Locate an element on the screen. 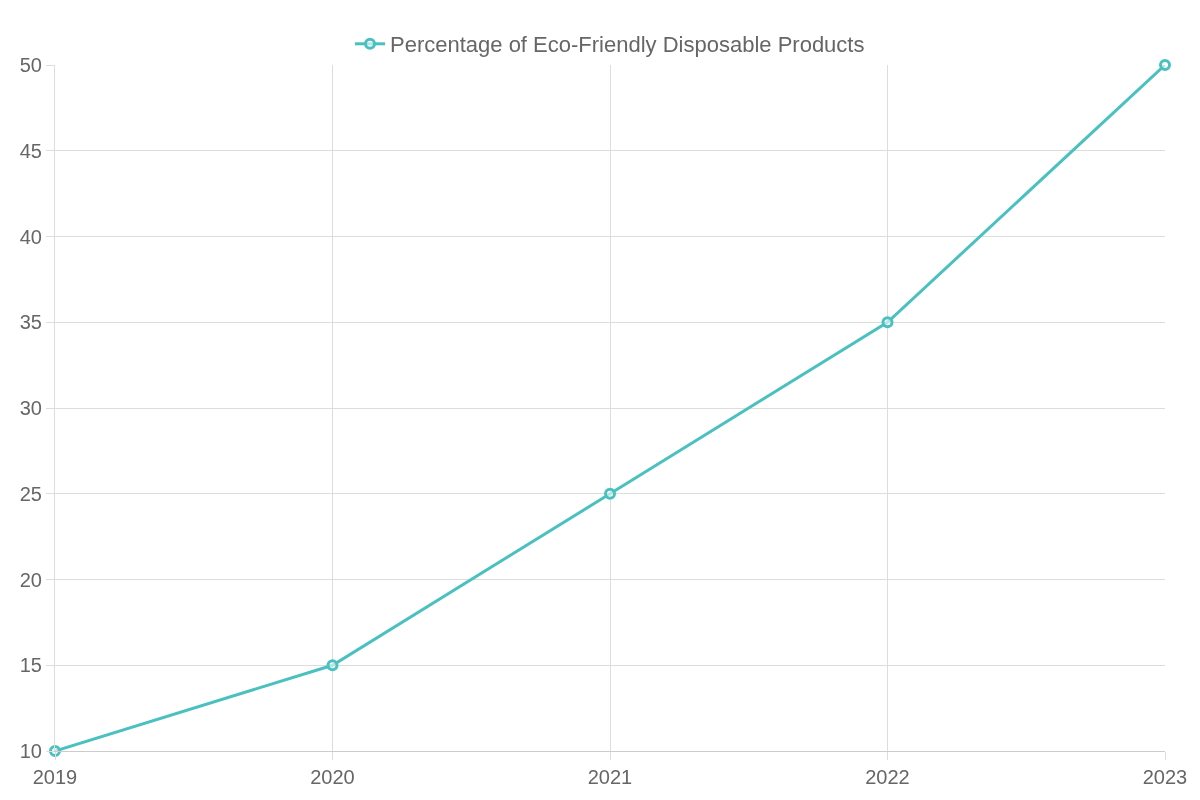  y-tick-label: 25 is located at coordinates (30, 493).